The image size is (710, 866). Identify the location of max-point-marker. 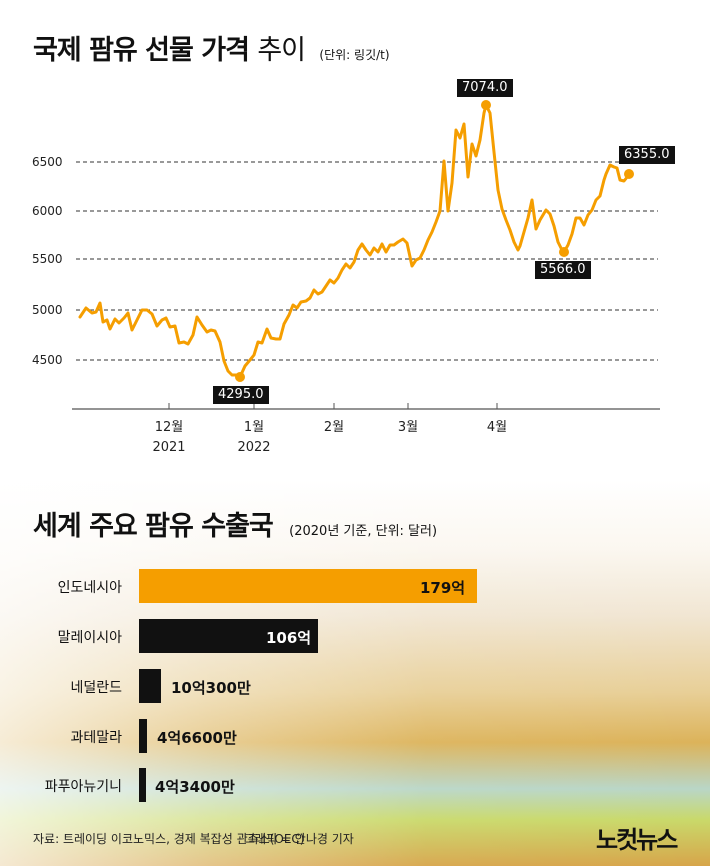
(486, 105).